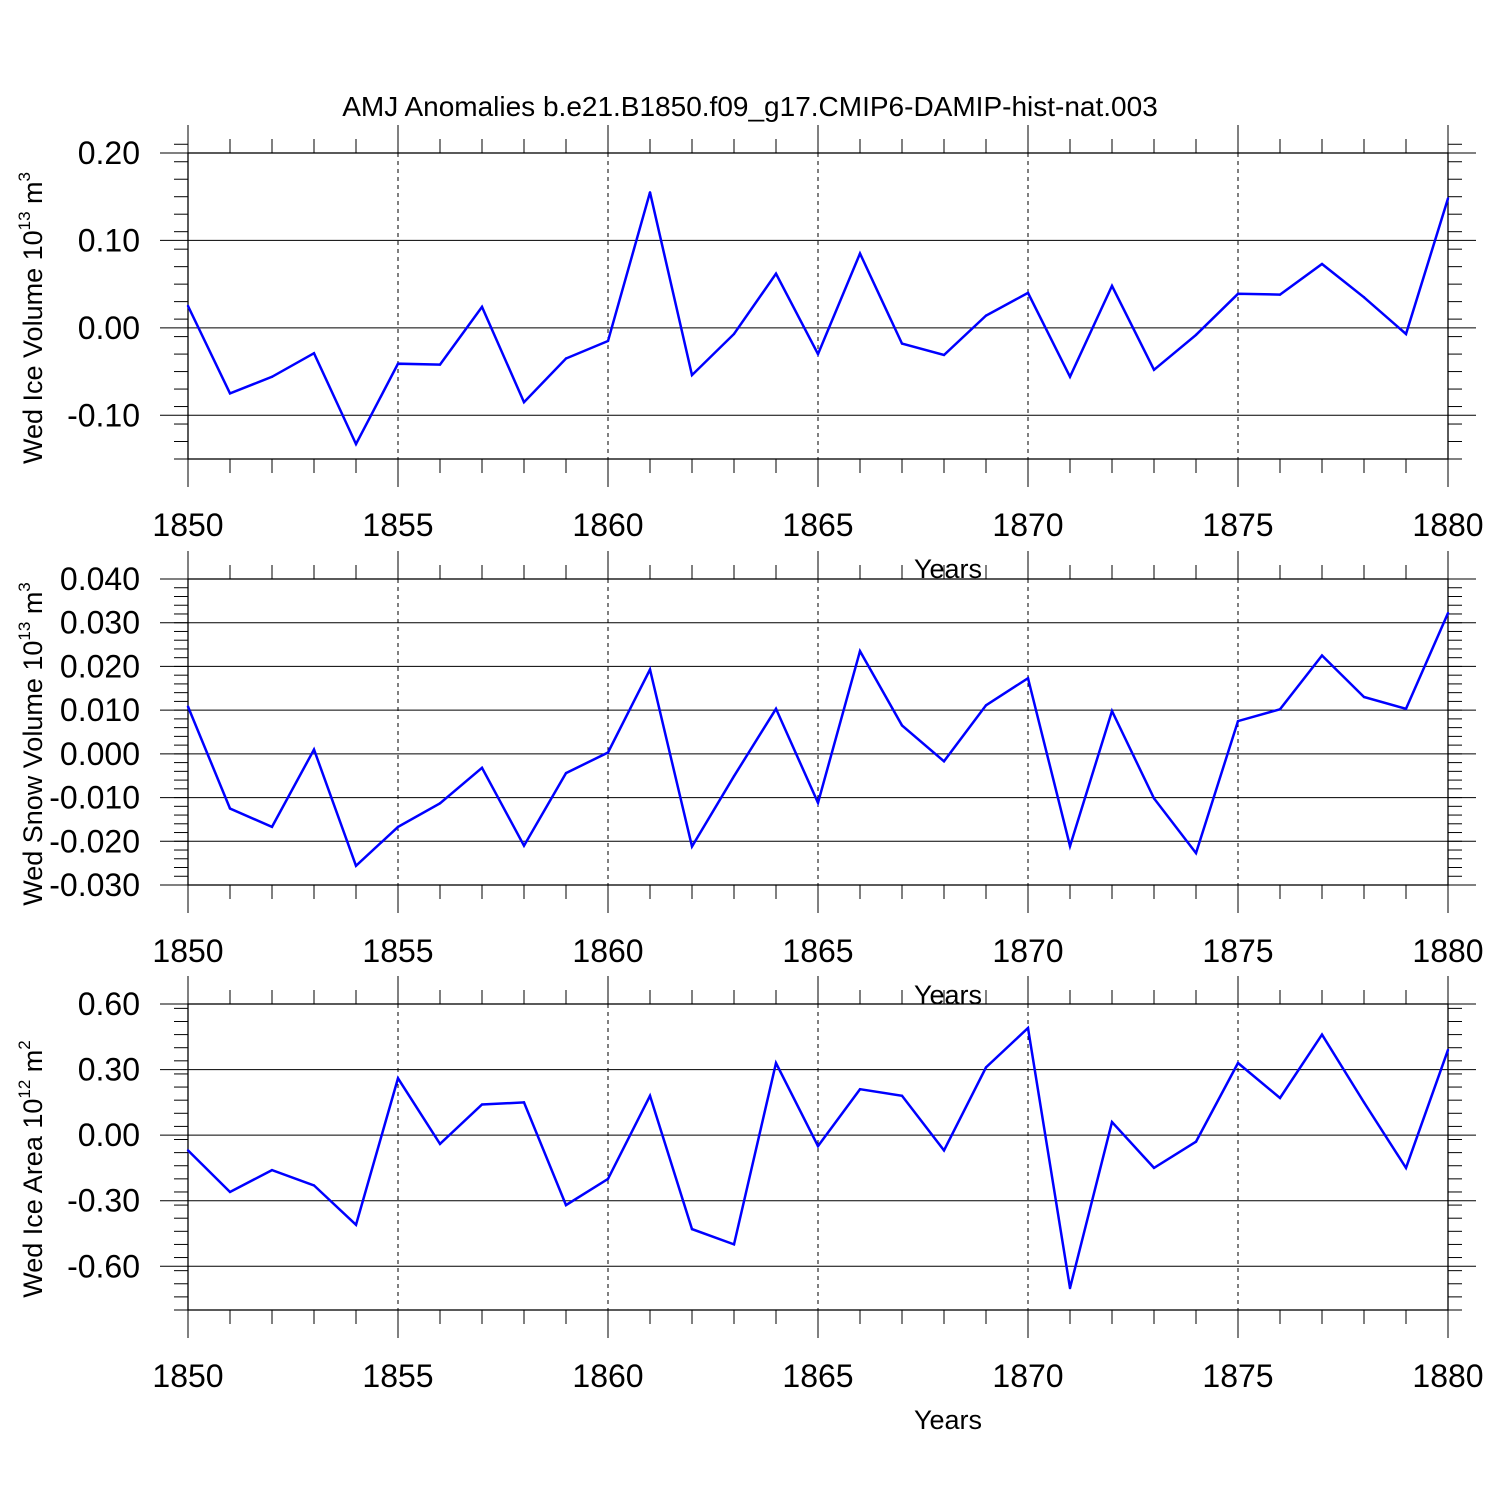  What do you see at coordinates (100, 623) in the screenshot?
I see `y-tick-label: 0.030` at bounding box center [100, 623].